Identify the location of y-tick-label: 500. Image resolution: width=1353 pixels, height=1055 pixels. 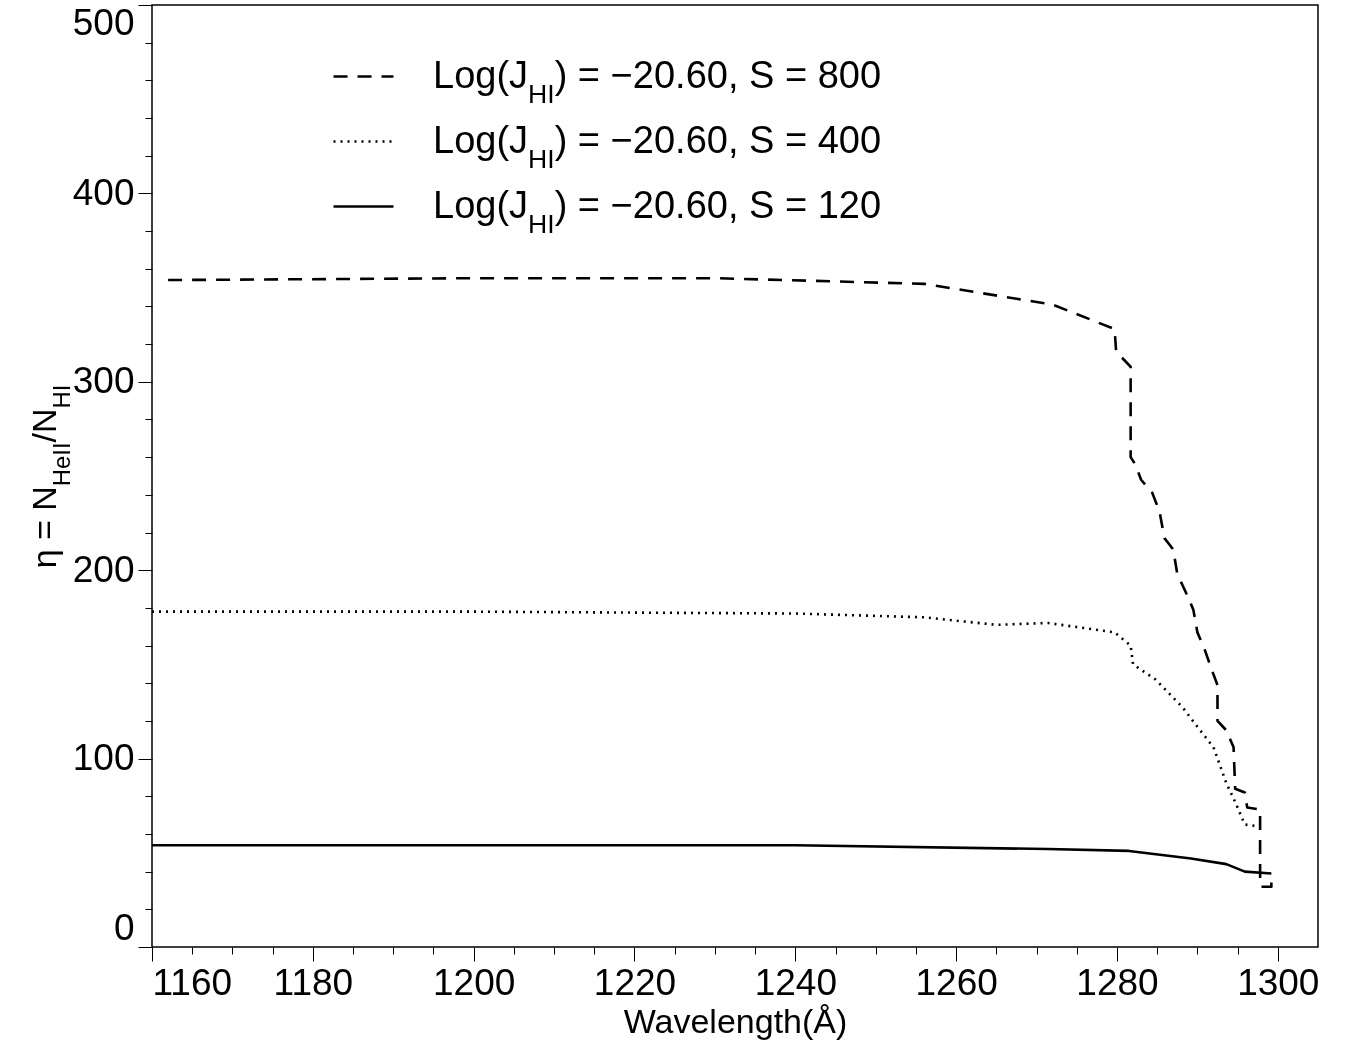
(103, 22).